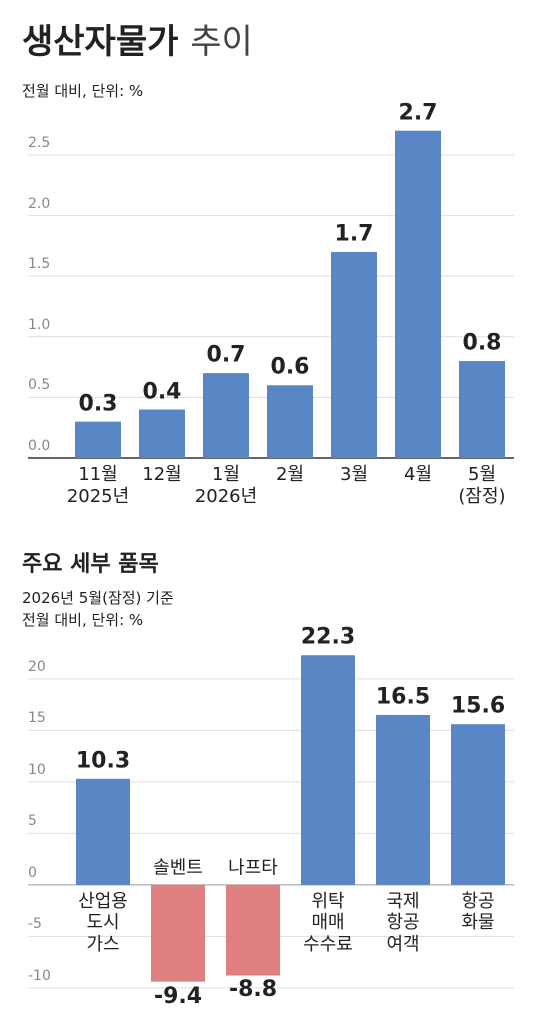 This screenshot has height=1023, width=550. What do you see at coordinates (328, 637) in the screenshot?
I see `value-label: 22.3` at bounding box center [328, 637].